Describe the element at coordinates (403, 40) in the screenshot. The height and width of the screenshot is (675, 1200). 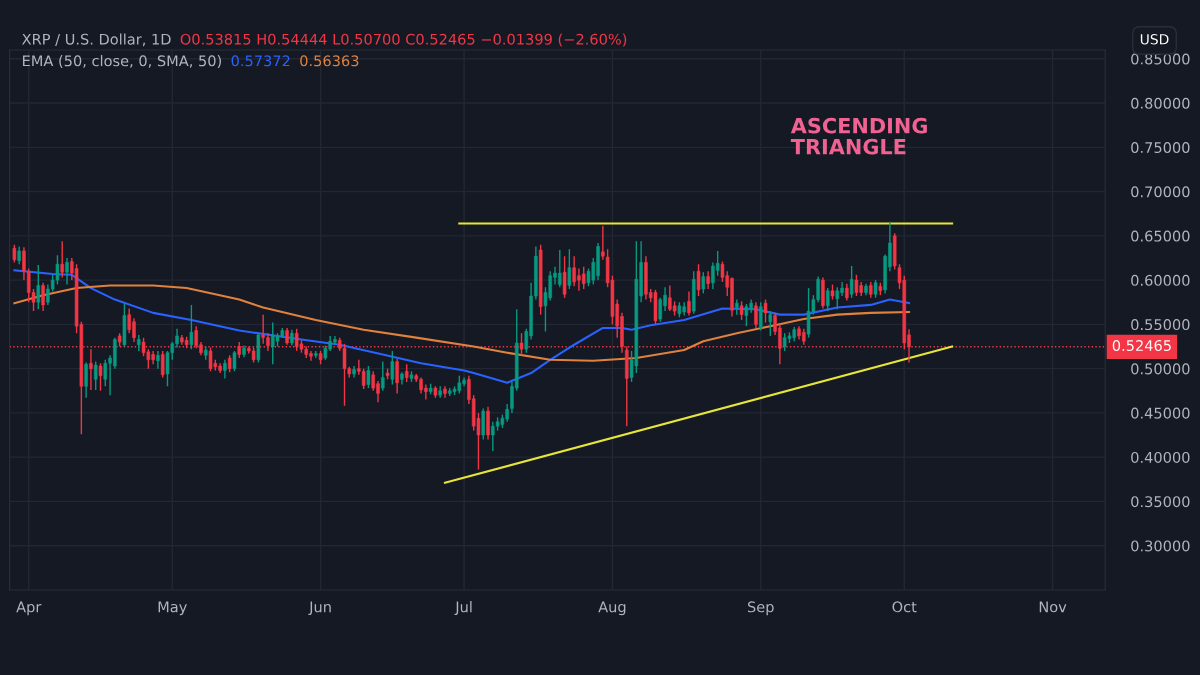
I see `text: O0.53815 H0.54444 L0.50700 C0.52465 −0.01399 (−2.60%)` at that location.